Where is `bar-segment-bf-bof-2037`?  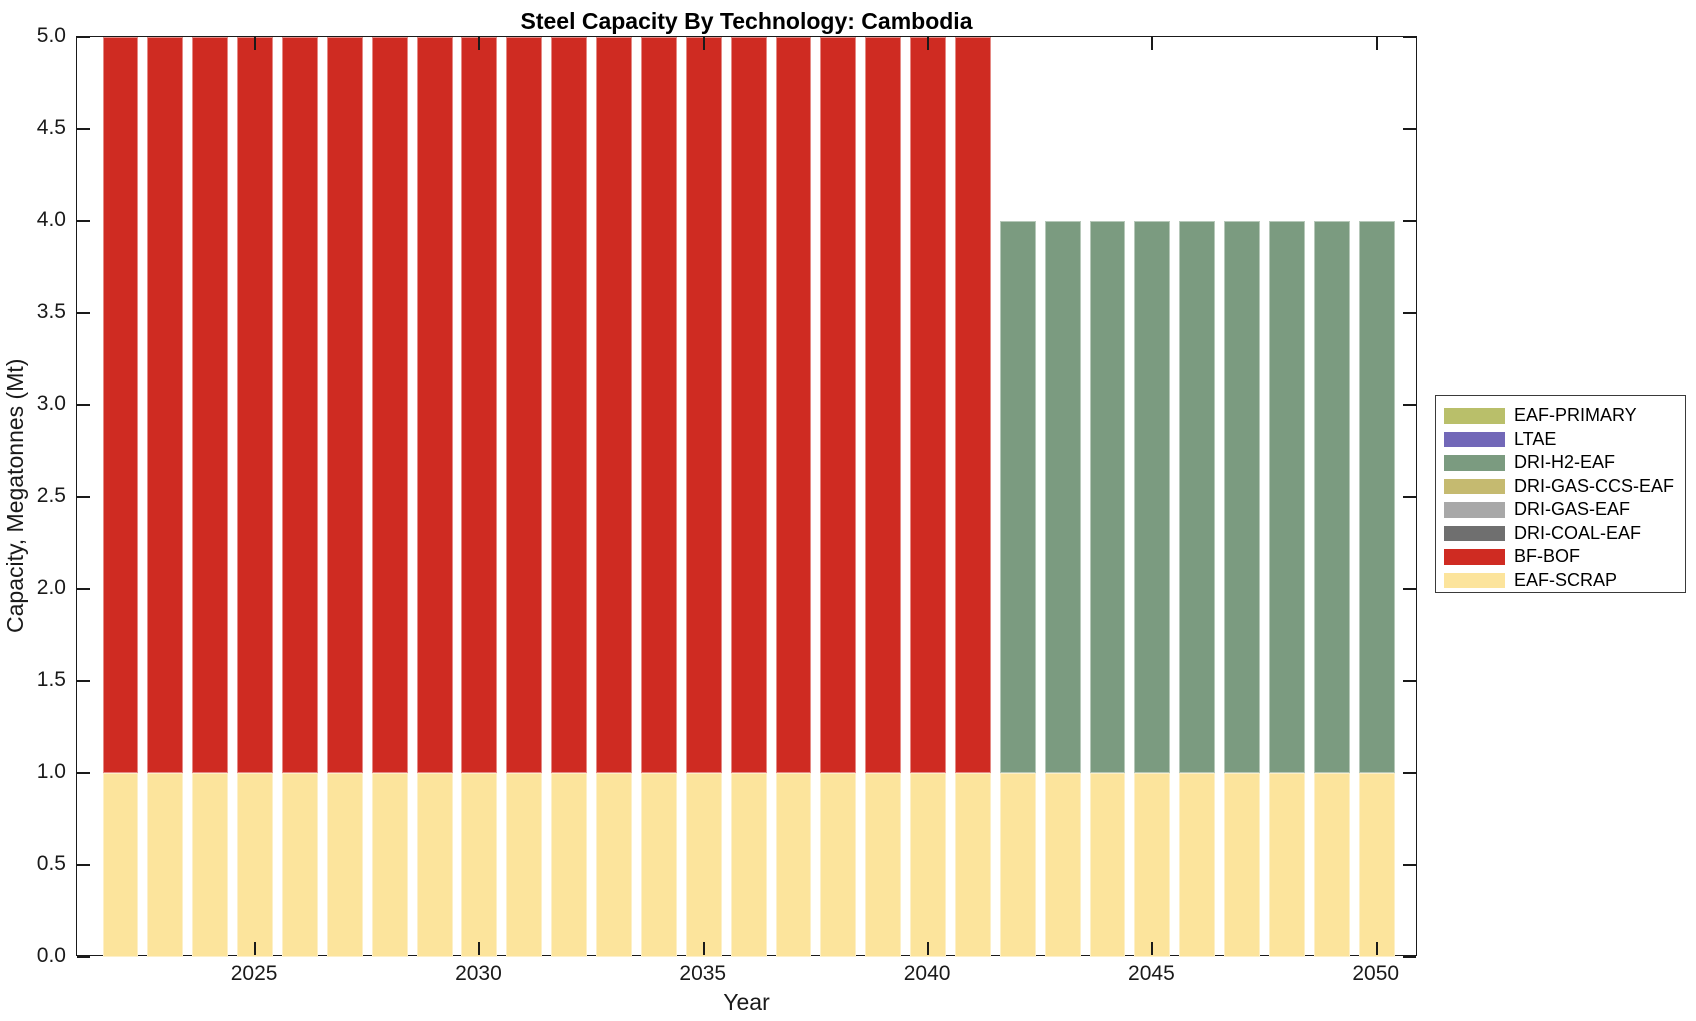
bar-segment-bf-bof-2037 is located at coordinates (793, 405).